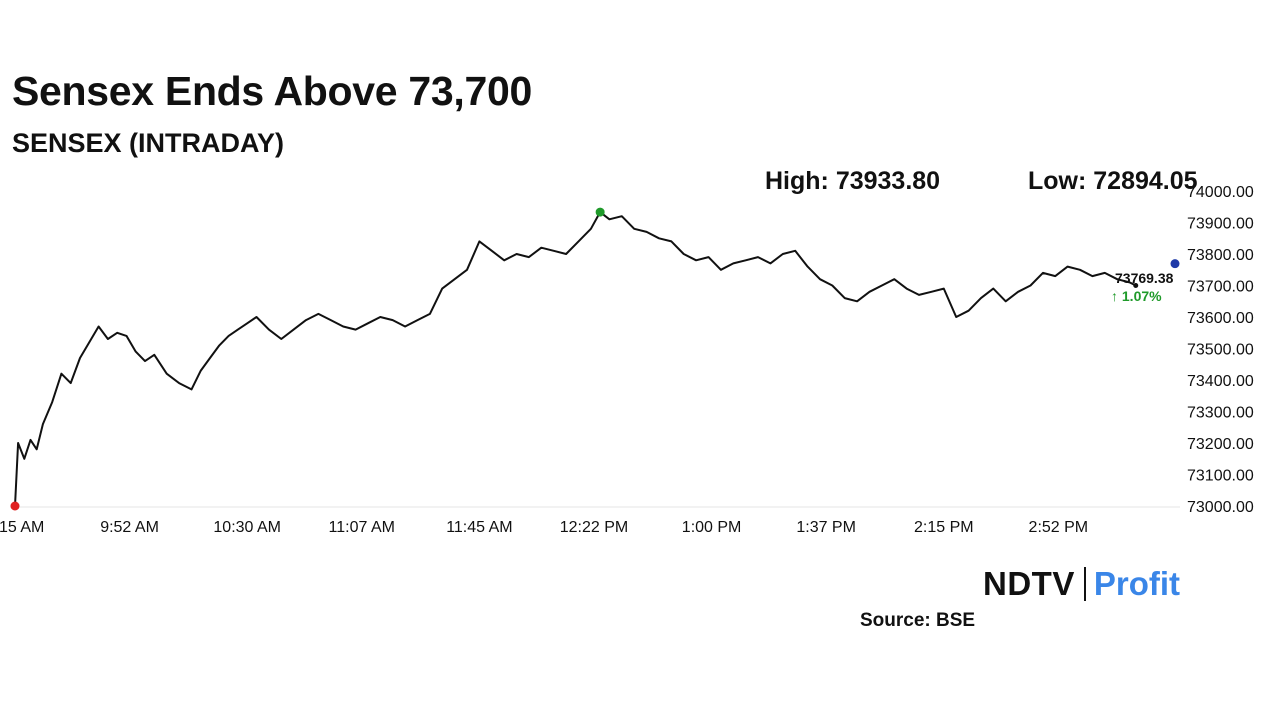 This screenshot has width=1280, height=720. I want to click on x-tick-label: 1:00 PM, so click(712, 527).